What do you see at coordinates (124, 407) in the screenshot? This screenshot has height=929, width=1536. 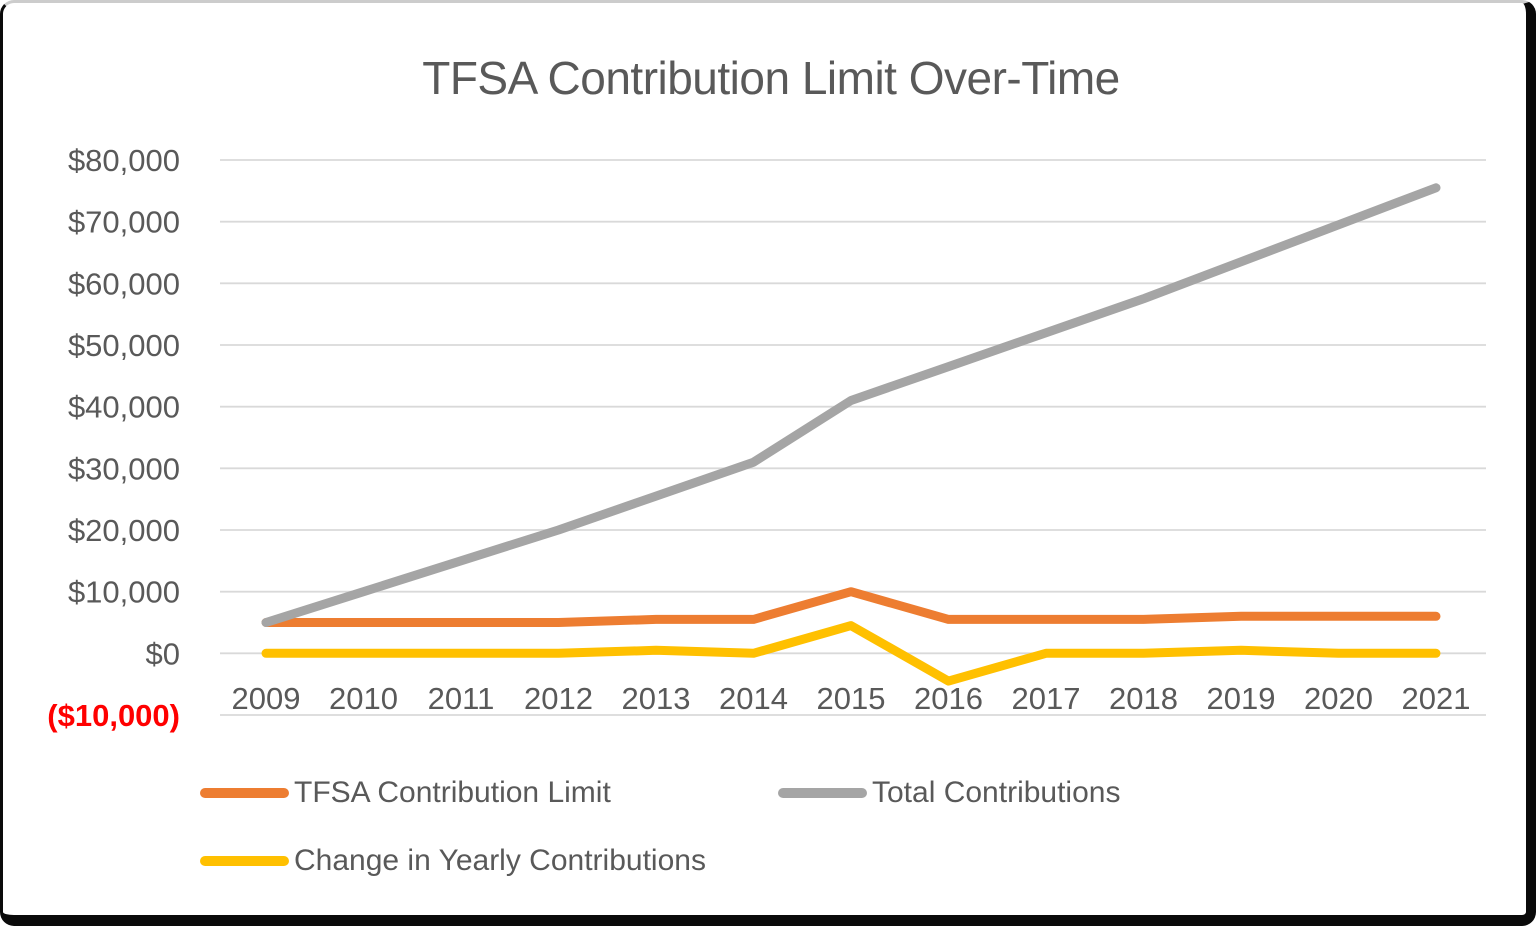 I see `svg-text: $40,000` at bounding box center [124, 407].